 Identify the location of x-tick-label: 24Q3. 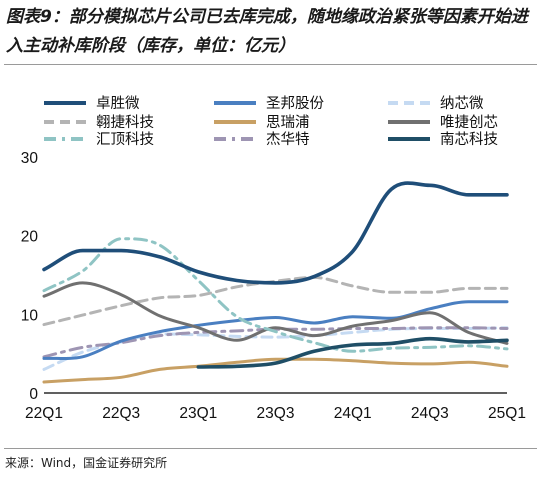
(430, 413).